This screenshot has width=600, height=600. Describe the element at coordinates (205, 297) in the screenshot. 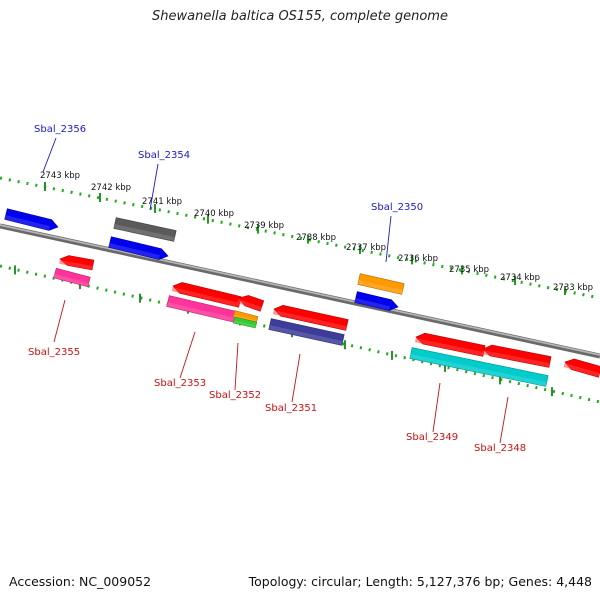

I see `gene-sbal-2353-upper-shading` at that location.